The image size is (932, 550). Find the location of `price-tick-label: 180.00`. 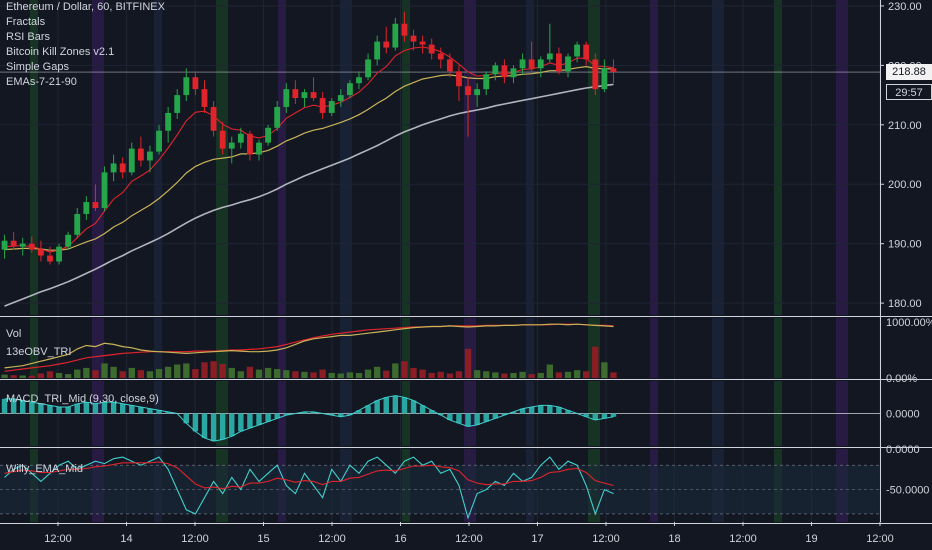

price-tick-label: 180.00 is located at coordinates (905, 304).